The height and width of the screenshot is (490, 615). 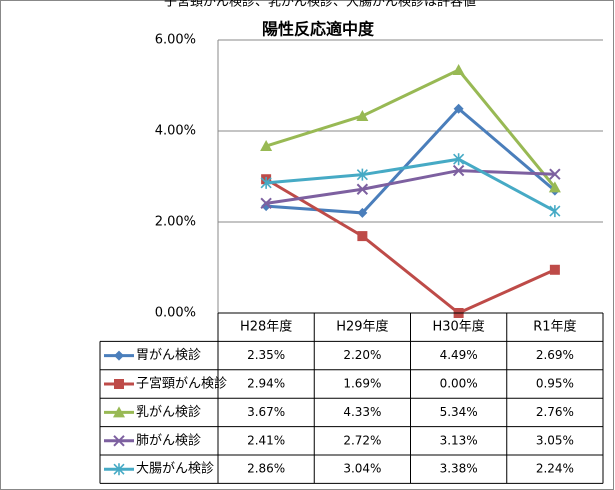 I want to click on table-value: 1.69%, so click(x=362, y=384).